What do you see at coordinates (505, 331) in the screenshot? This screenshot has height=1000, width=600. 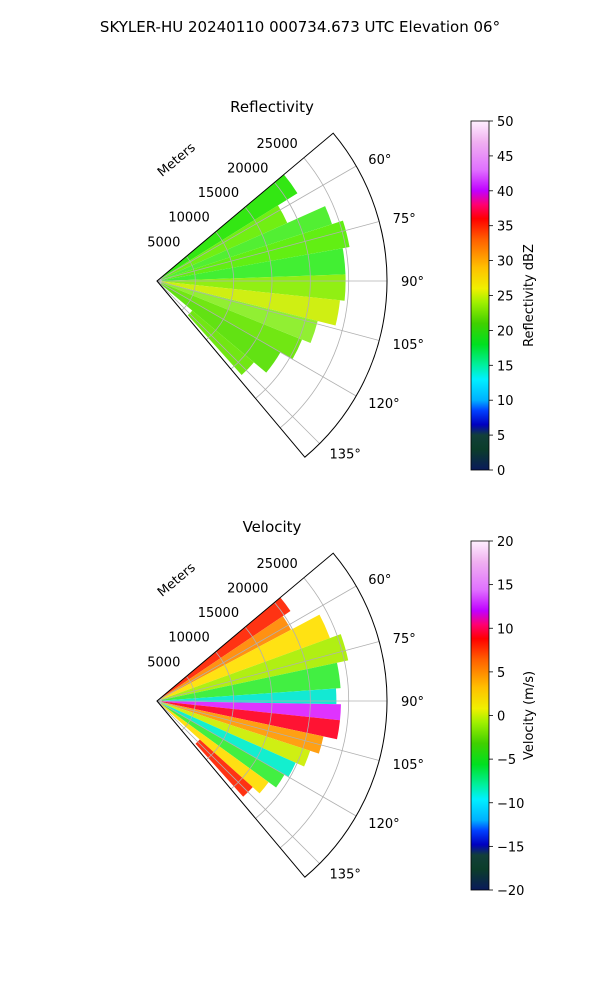 I see `colorbar-tick-label-4: 20` at bounding box center [505, 331].